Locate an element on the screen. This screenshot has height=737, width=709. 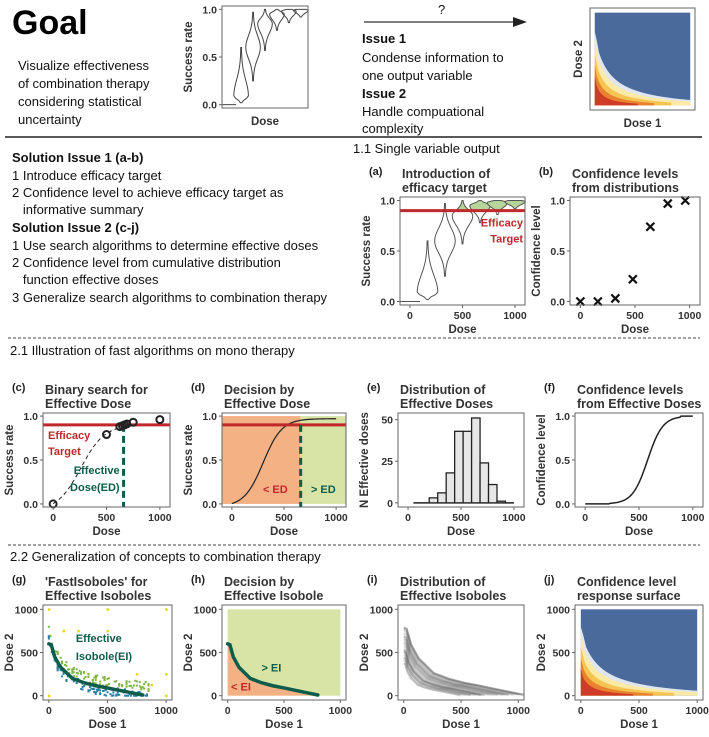
y-tick-label: 500 is located at coordinates (384, 654).